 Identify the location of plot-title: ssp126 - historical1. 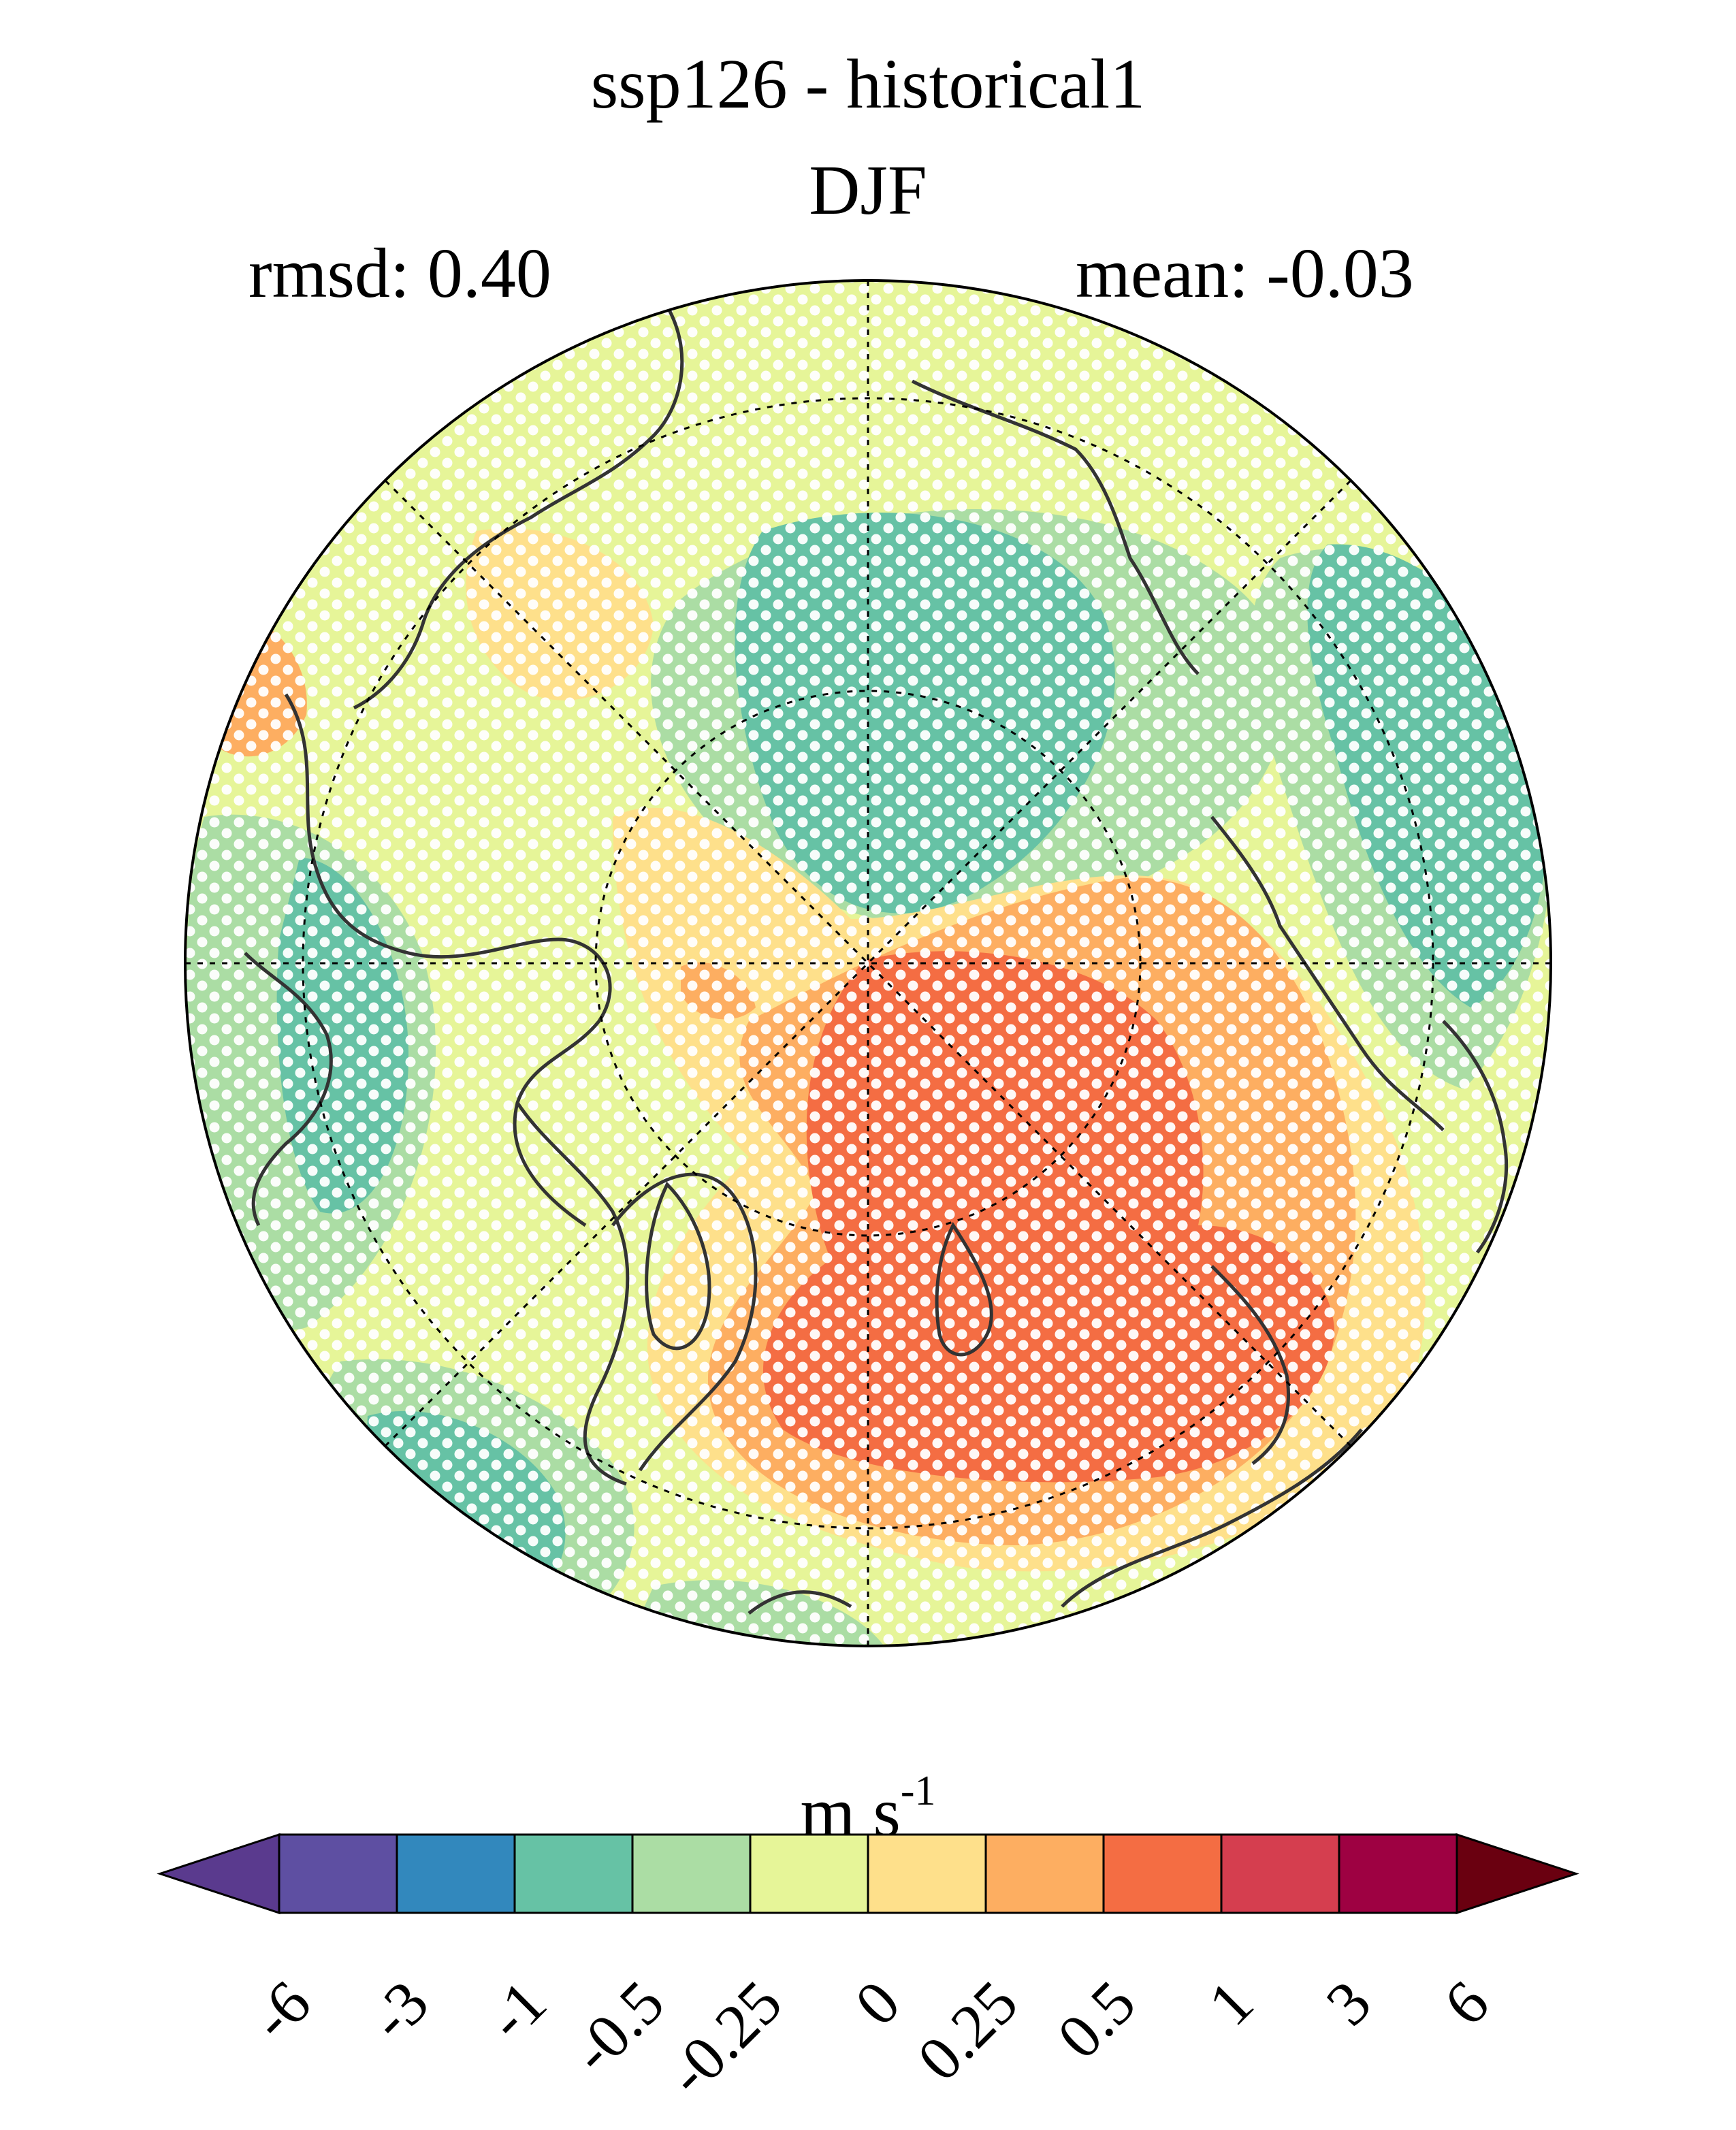
(868, 84).